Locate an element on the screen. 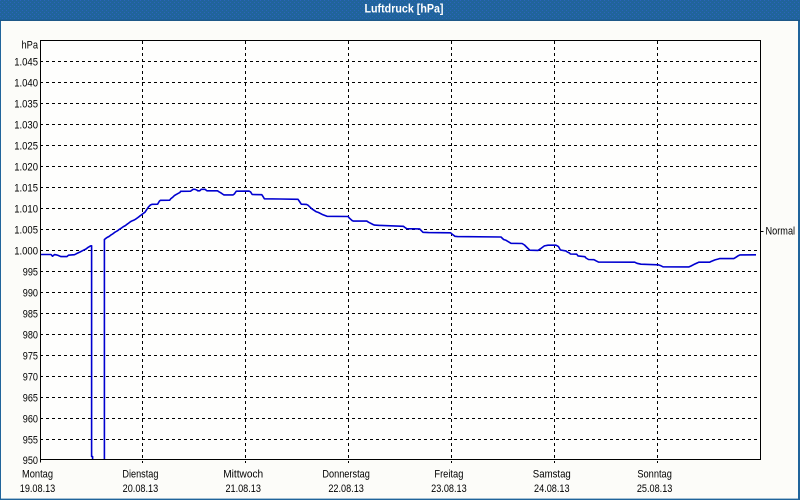 Image resolution: width=800 pixels, height=500 pixels. svg-text: 995 is located at coordinates (30, 273).